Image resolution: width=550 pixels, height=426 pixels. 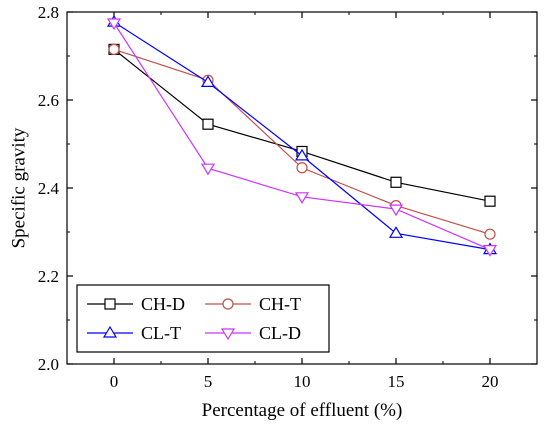 I want to click on legend-label: CL-D, so click(x=280, y=333).